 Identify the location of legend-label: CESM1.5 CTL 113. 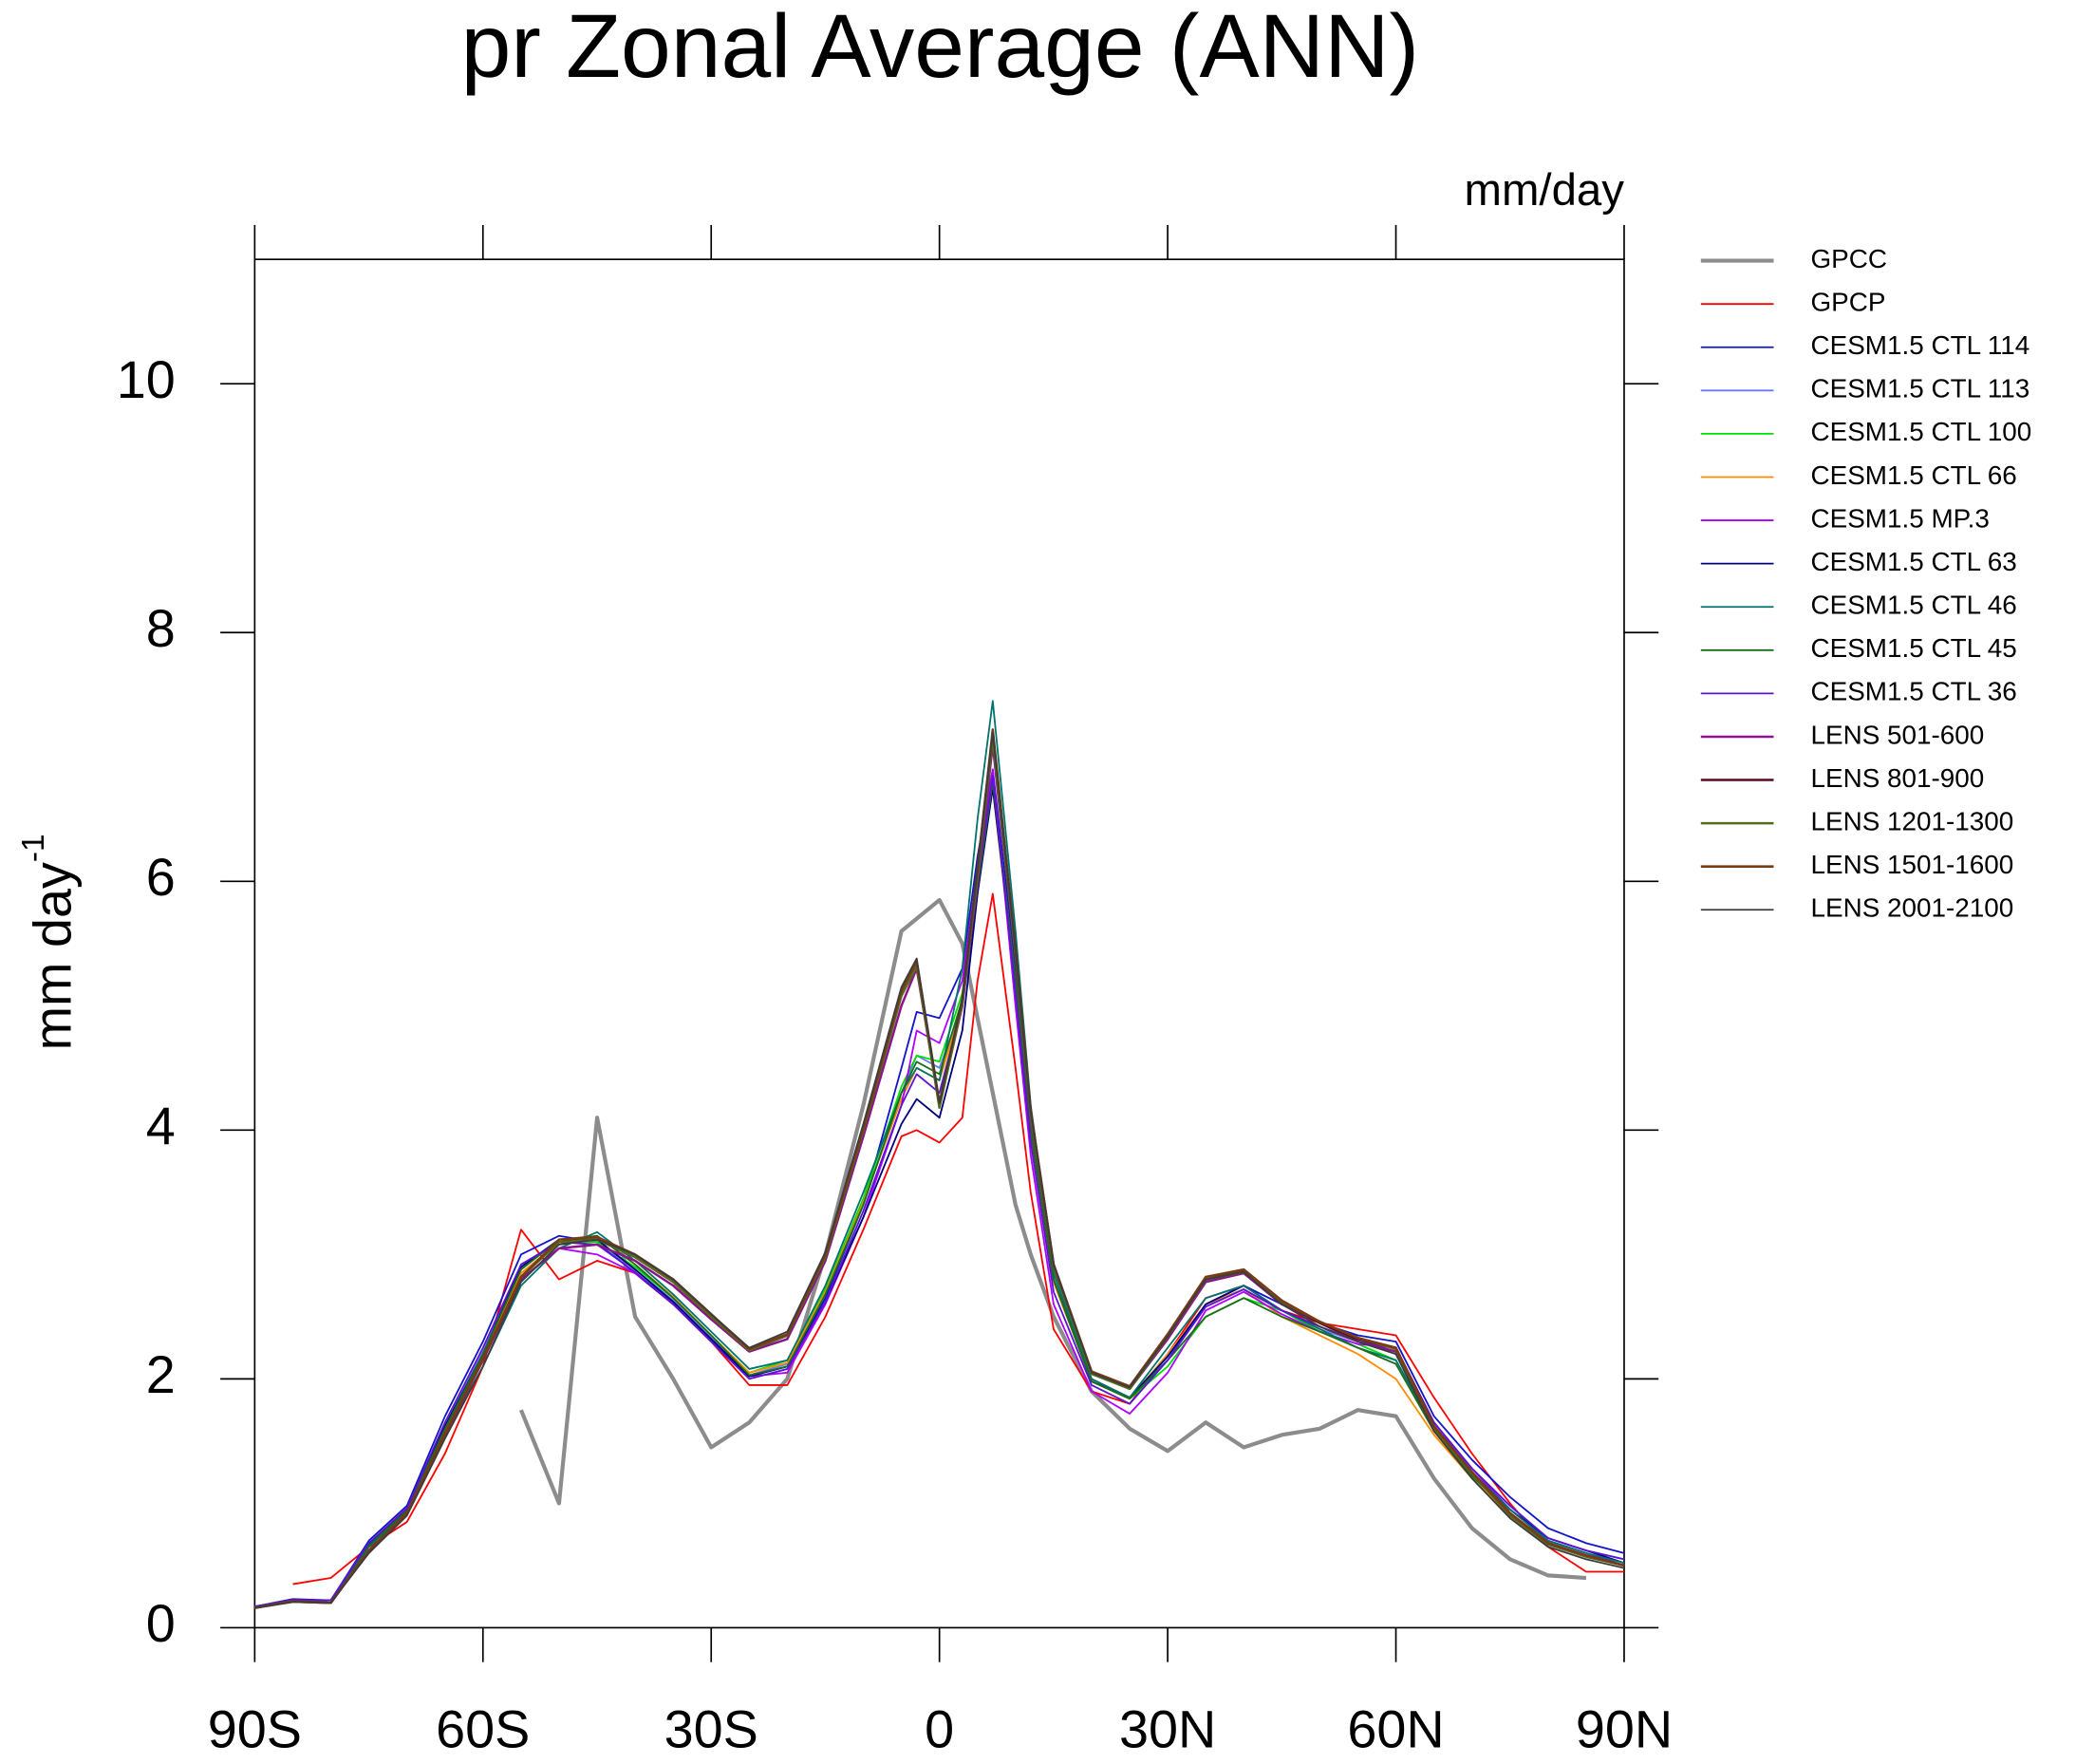
(1920, 389).